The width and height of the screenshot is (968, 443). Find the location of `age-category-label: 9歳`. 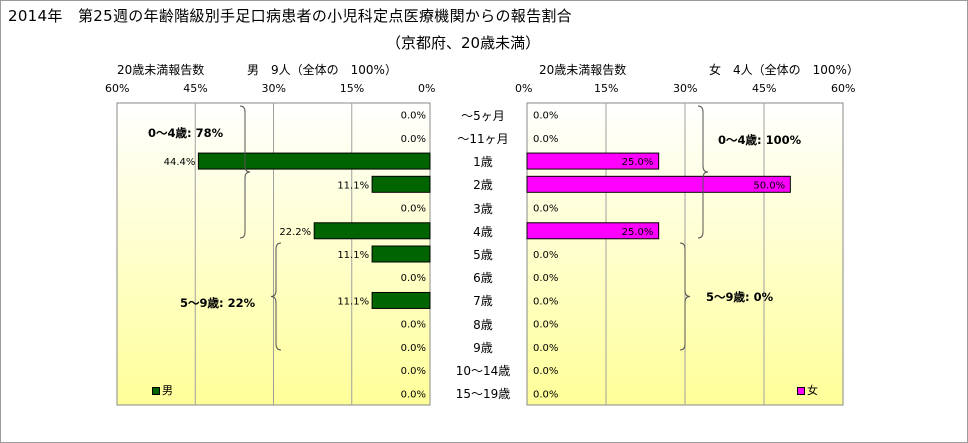

age-category-label: 9歳 is located at coordinates (483, 347).